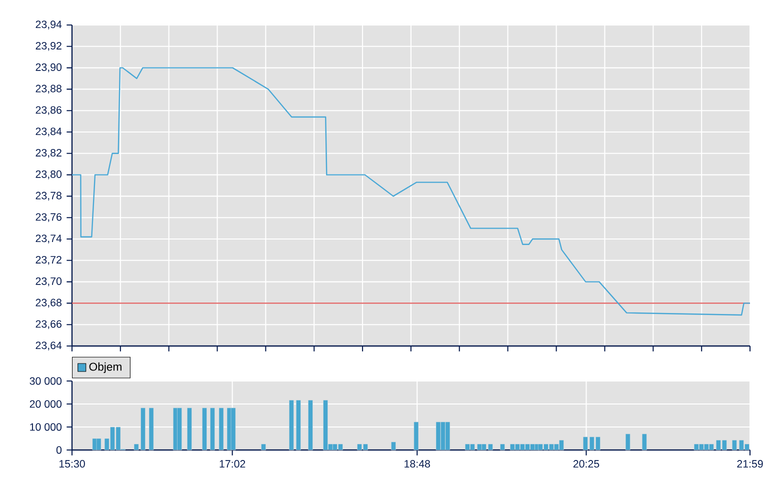 The height and width of the screenshot is (490, 780). I want to click on x-tick-label: 15:30, so click(72, 464).